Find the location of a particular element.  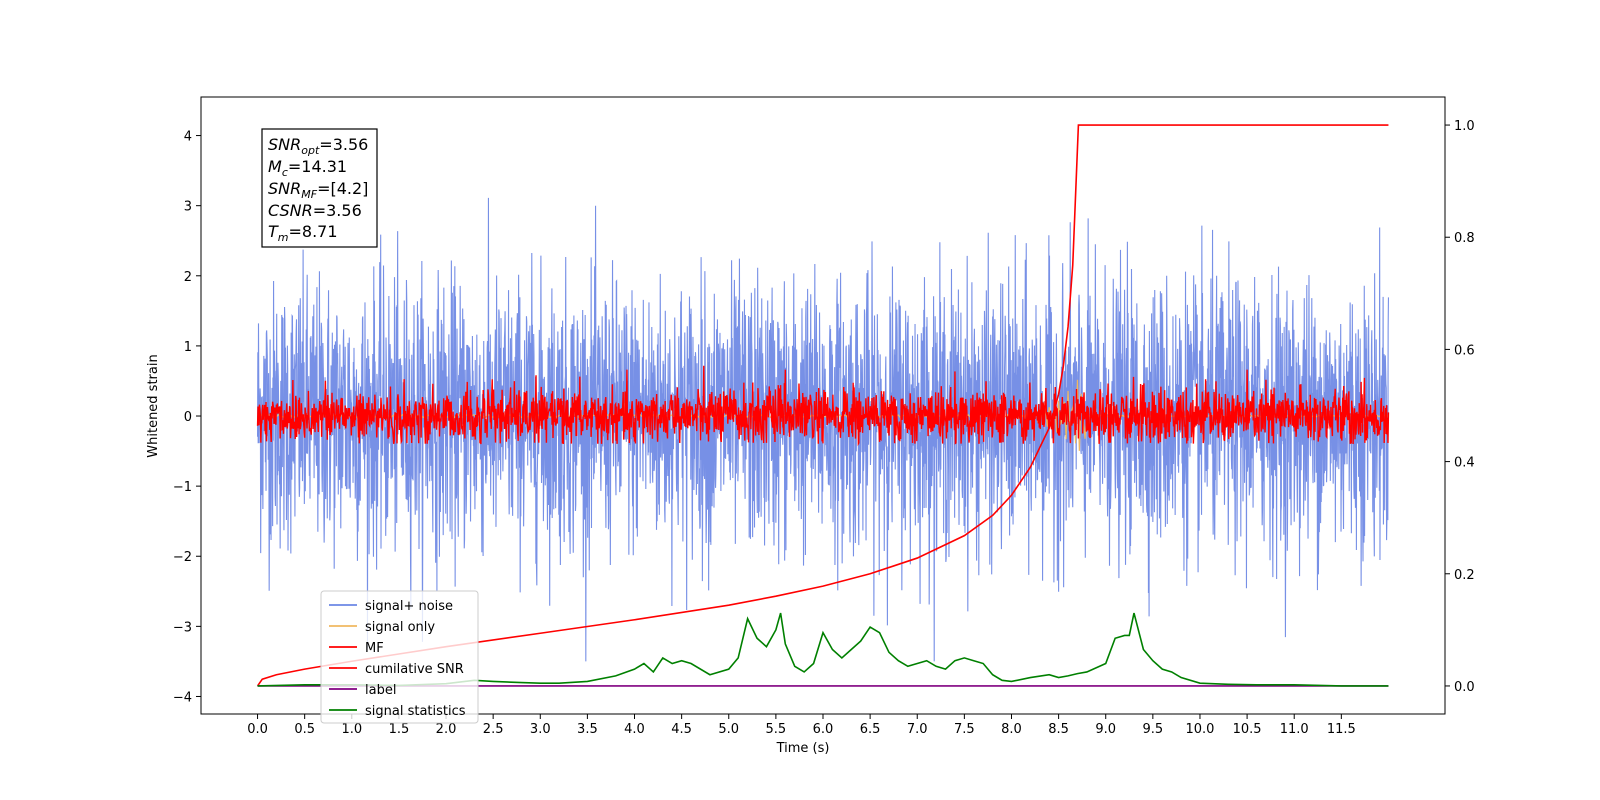

x-tick-label: 5.5 is located at coordinates (776, 729).